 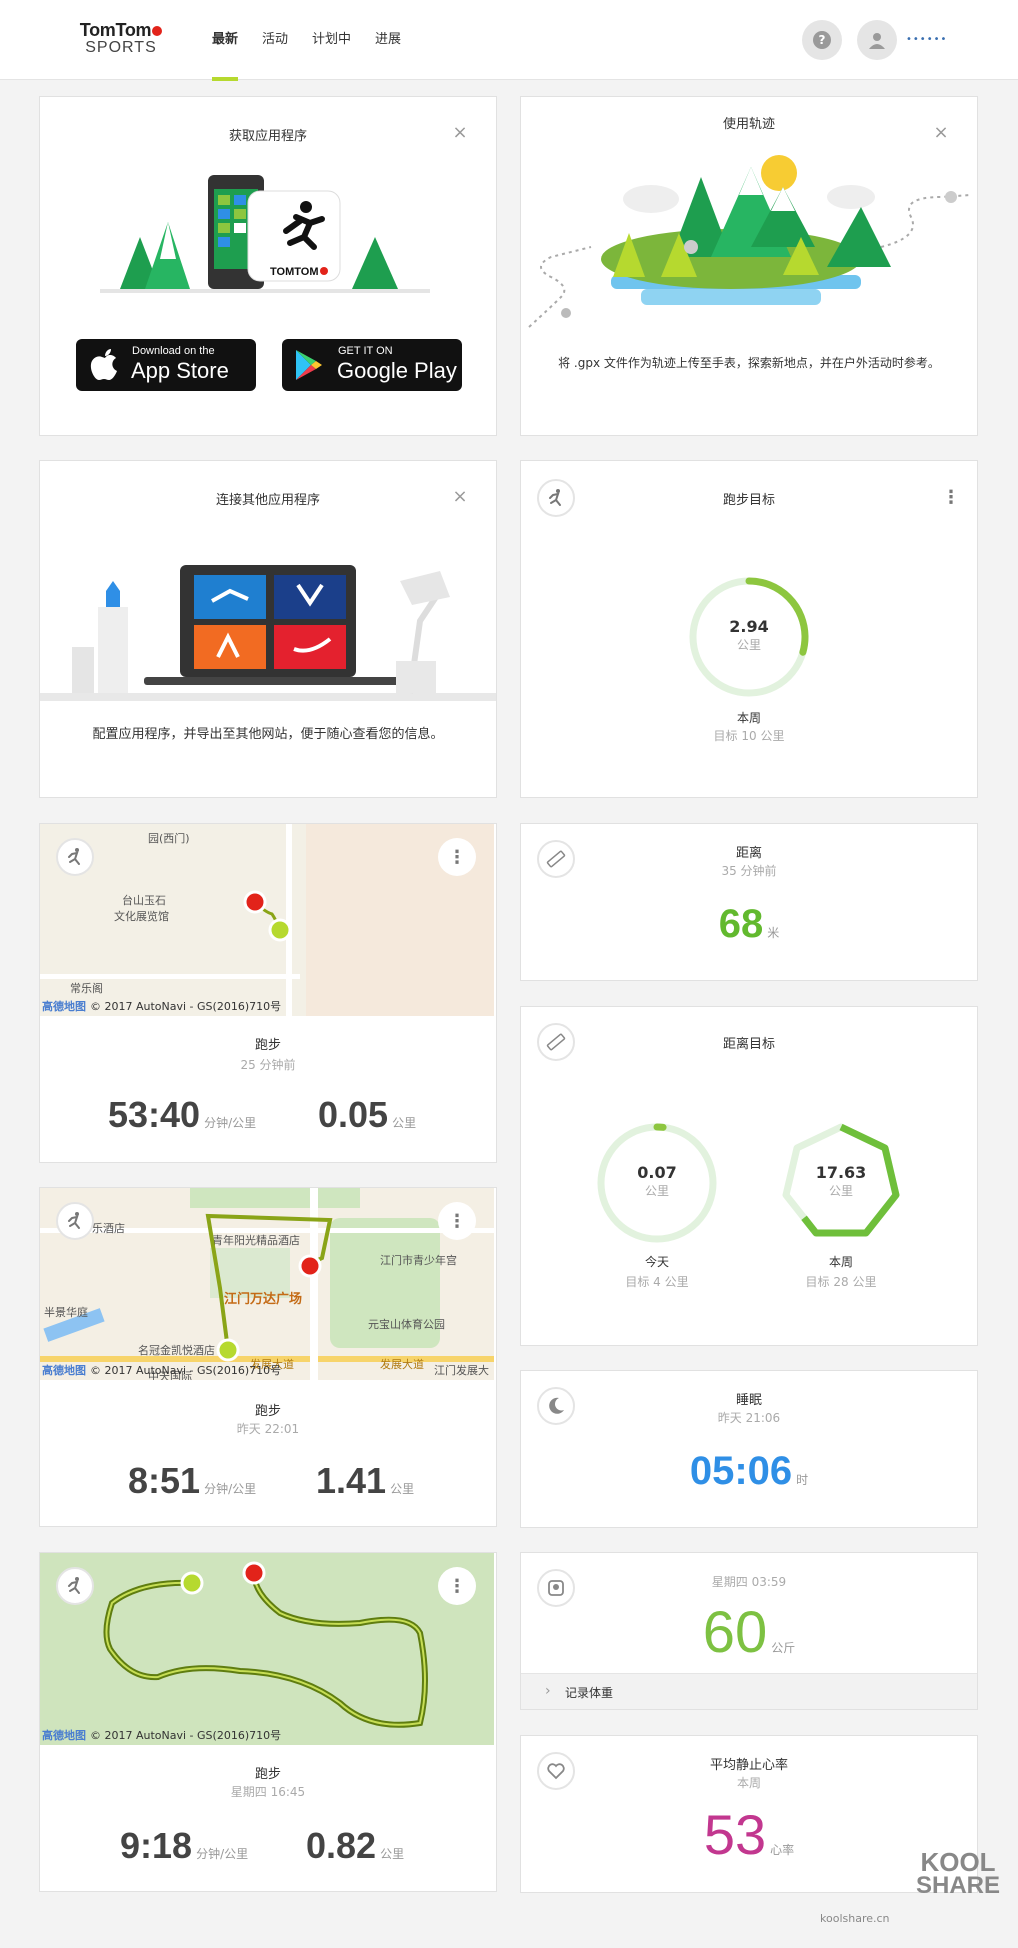 I want to click on heart-stat: 53 心率, so click(x=749, y=1834).